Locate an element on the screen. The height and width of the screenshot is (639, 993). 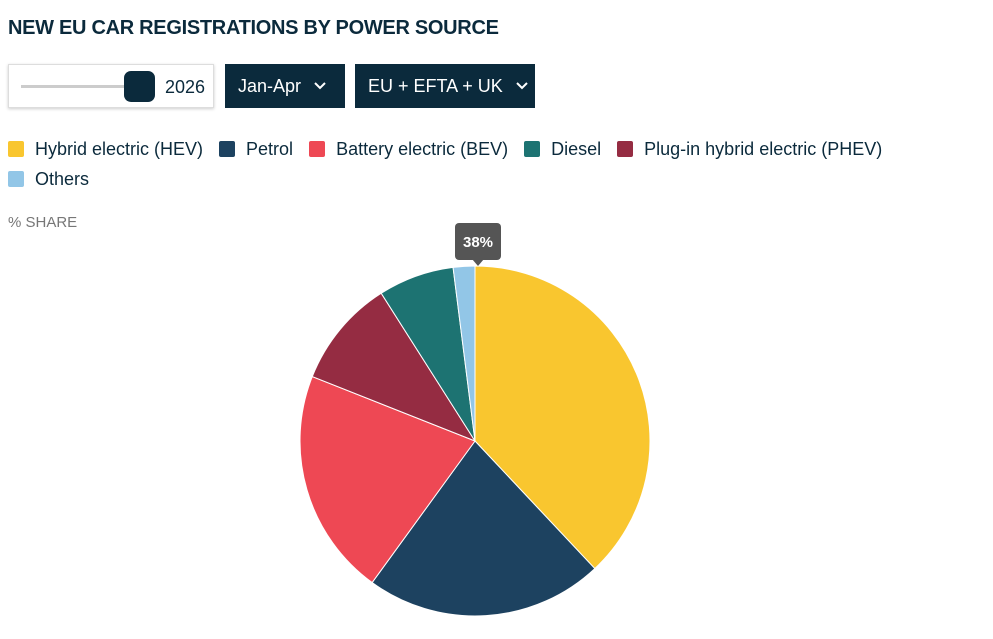
legend-label: Battery electric (BEV) is located at coordinates (422, 148).